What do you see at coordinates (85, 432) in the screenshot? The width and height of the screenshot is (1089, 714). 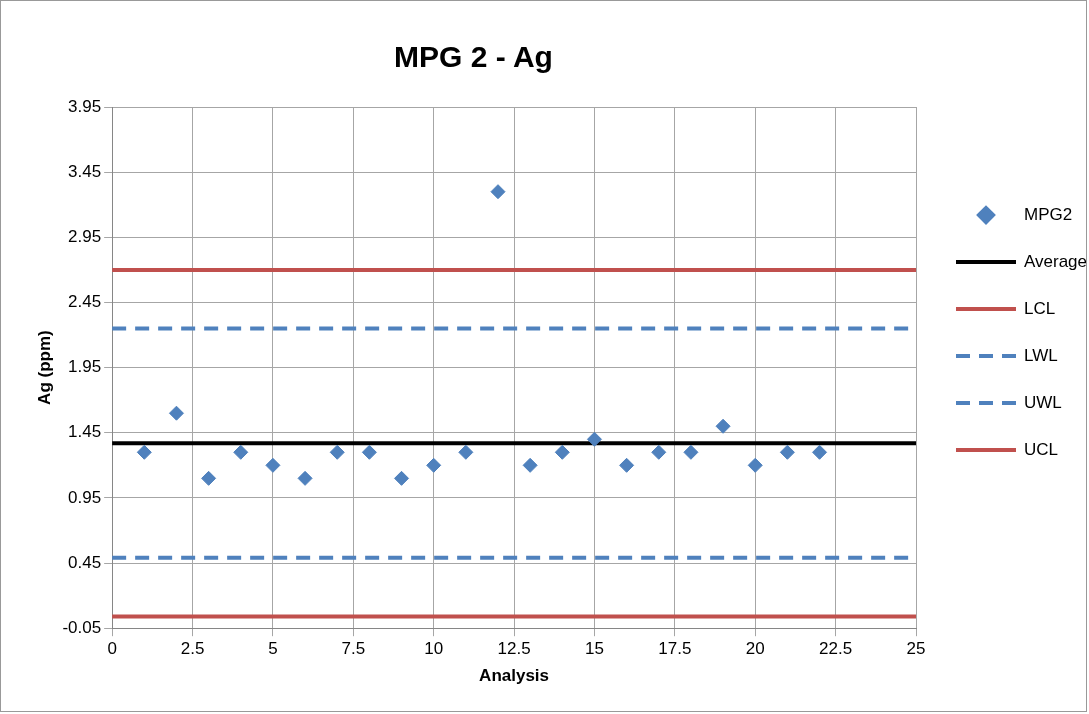 I see `y-tick-label: 1.45` at bounding box center [85, 432].